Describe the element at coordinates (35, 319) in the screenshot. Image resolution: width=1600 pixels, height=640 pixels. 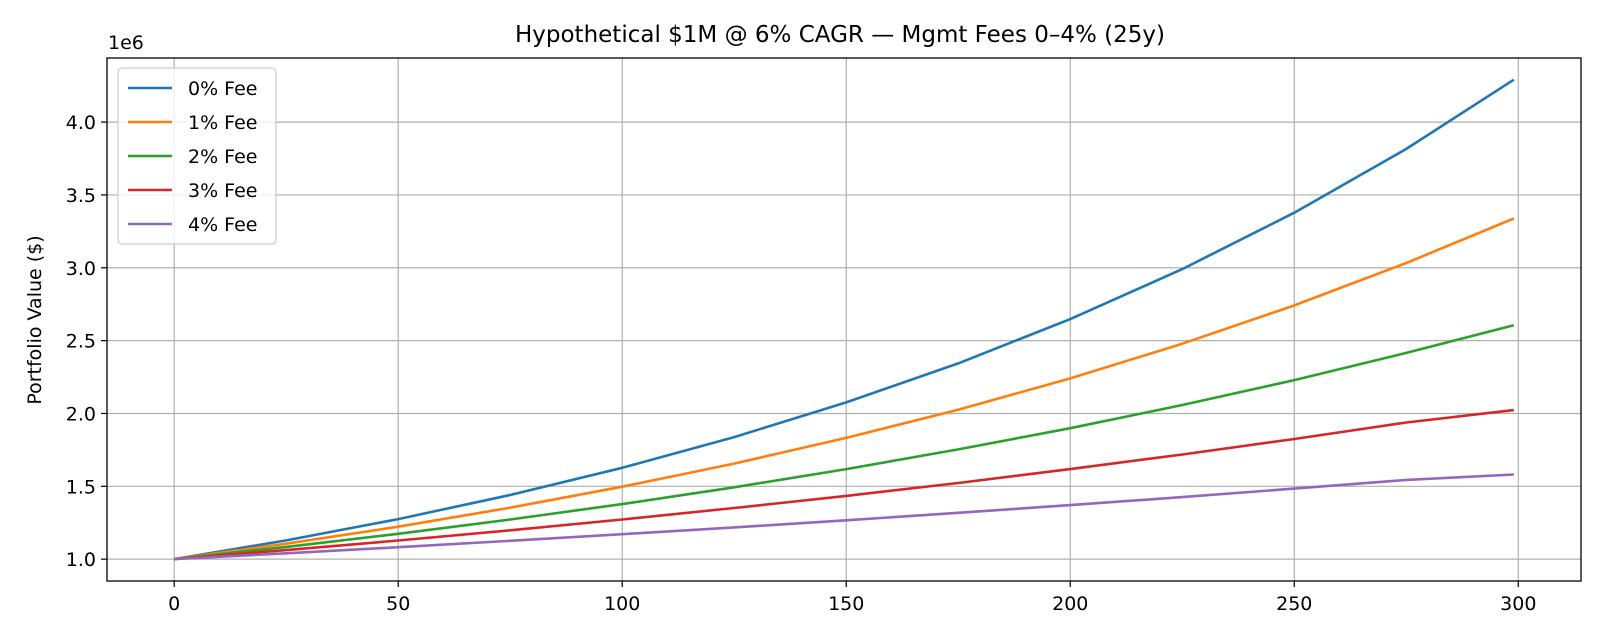
I see `y-axis-label: Portfolio Value ($)` at that location.